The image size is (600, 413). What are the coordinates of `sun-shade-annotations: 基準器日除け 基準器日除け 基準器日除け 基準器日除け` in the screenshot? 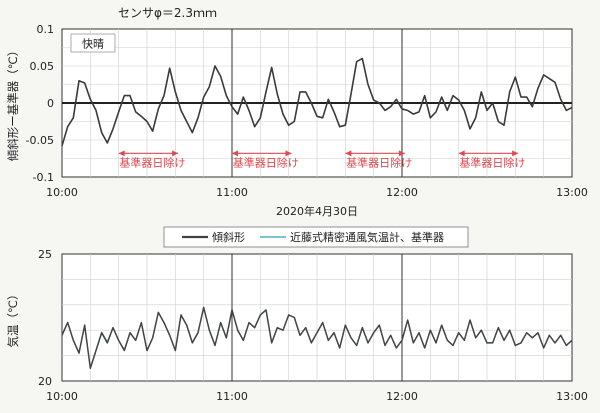 It's located at (321, 160).